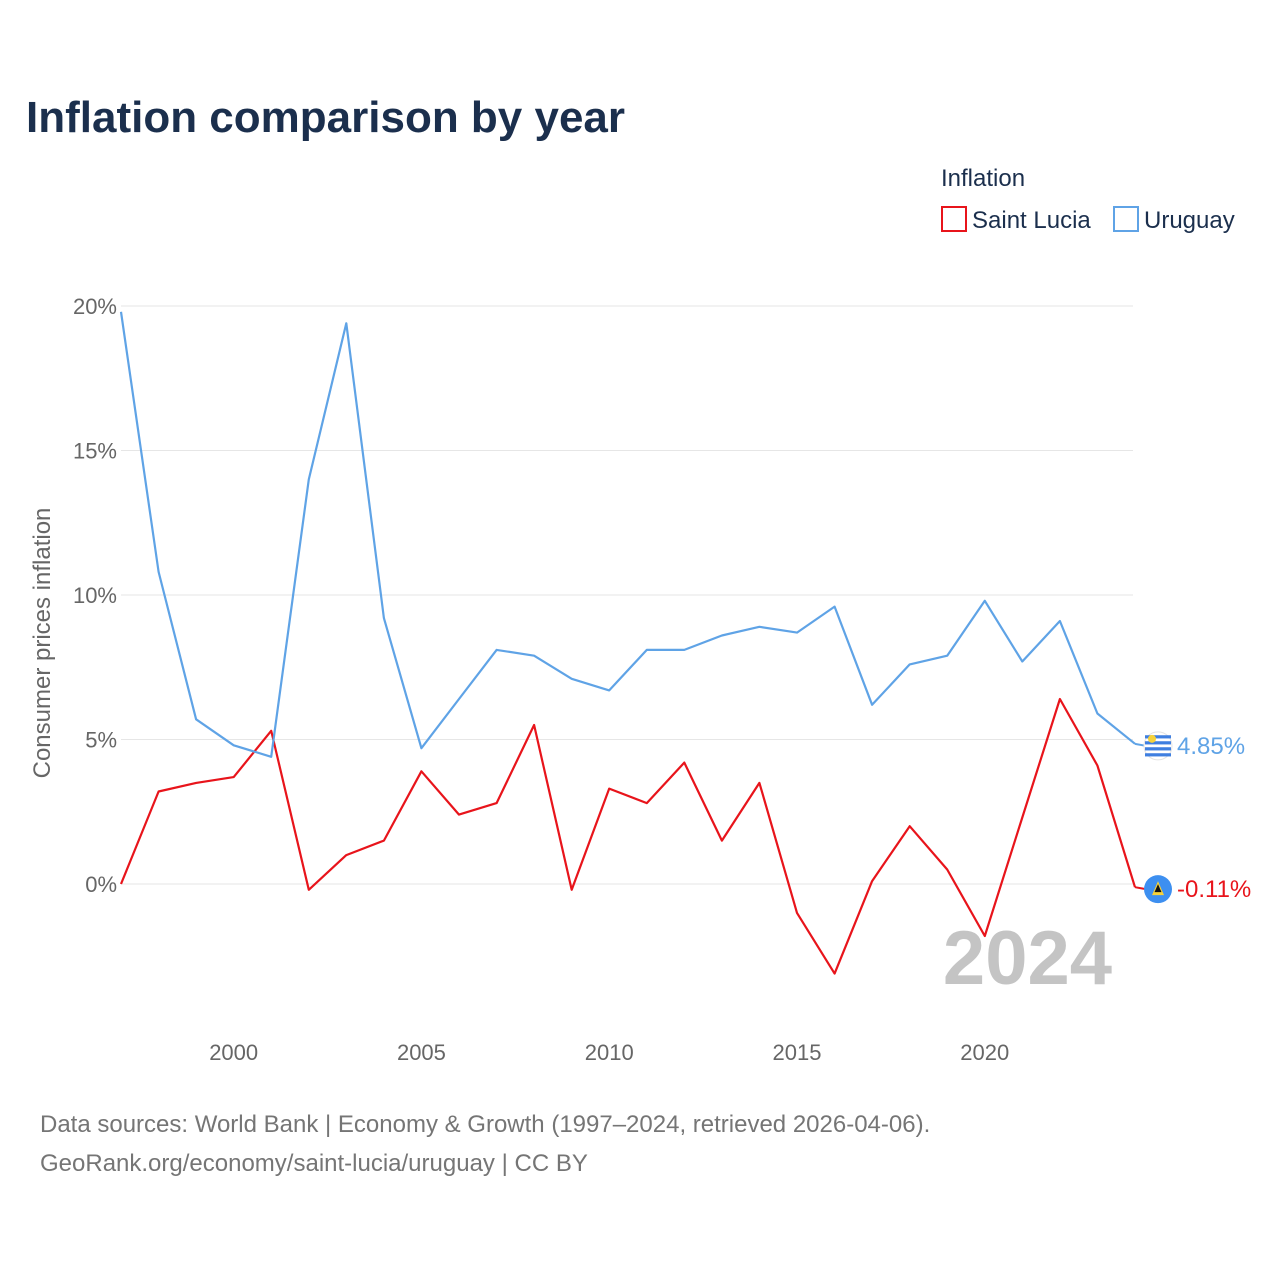 This screenshot has height=1280, width=1280. What do you see at coordinates (1031, 220) in the screenshot?
I see `legend-label-saint-lucia: Saint Lucia` at bounding box center [1031, 220].